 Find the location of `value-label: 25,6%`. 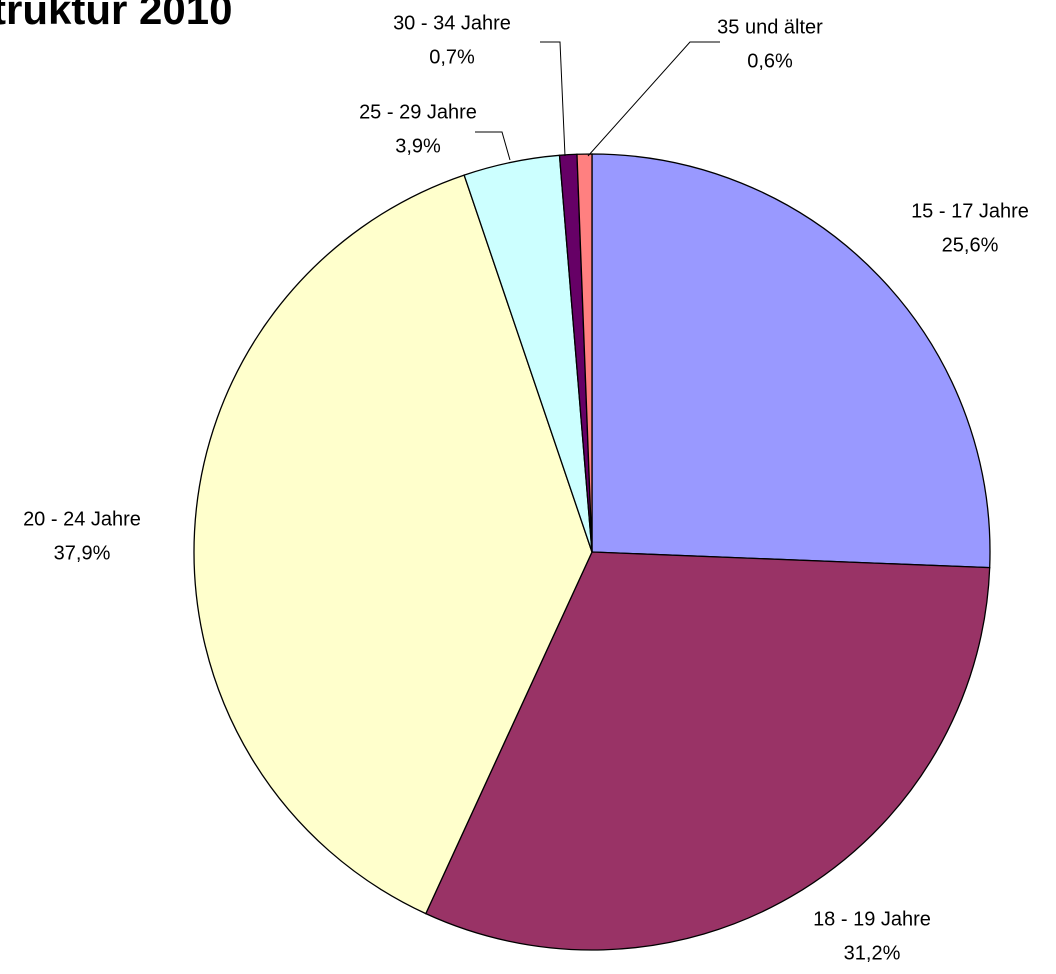

value-label: 25,6% is located at coordinates (970, 245).